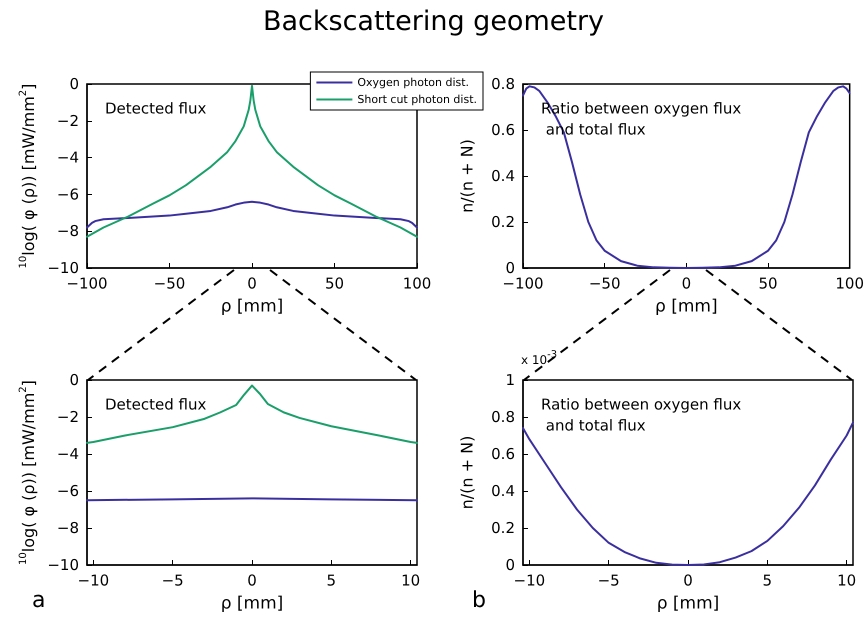 The height and width of the screenshot is (623, 867). What do you see at coordinates (413, 82) in the screenshot?
I see `legend-label: Oxygen photon dist.` at bounding box center [413, 82].